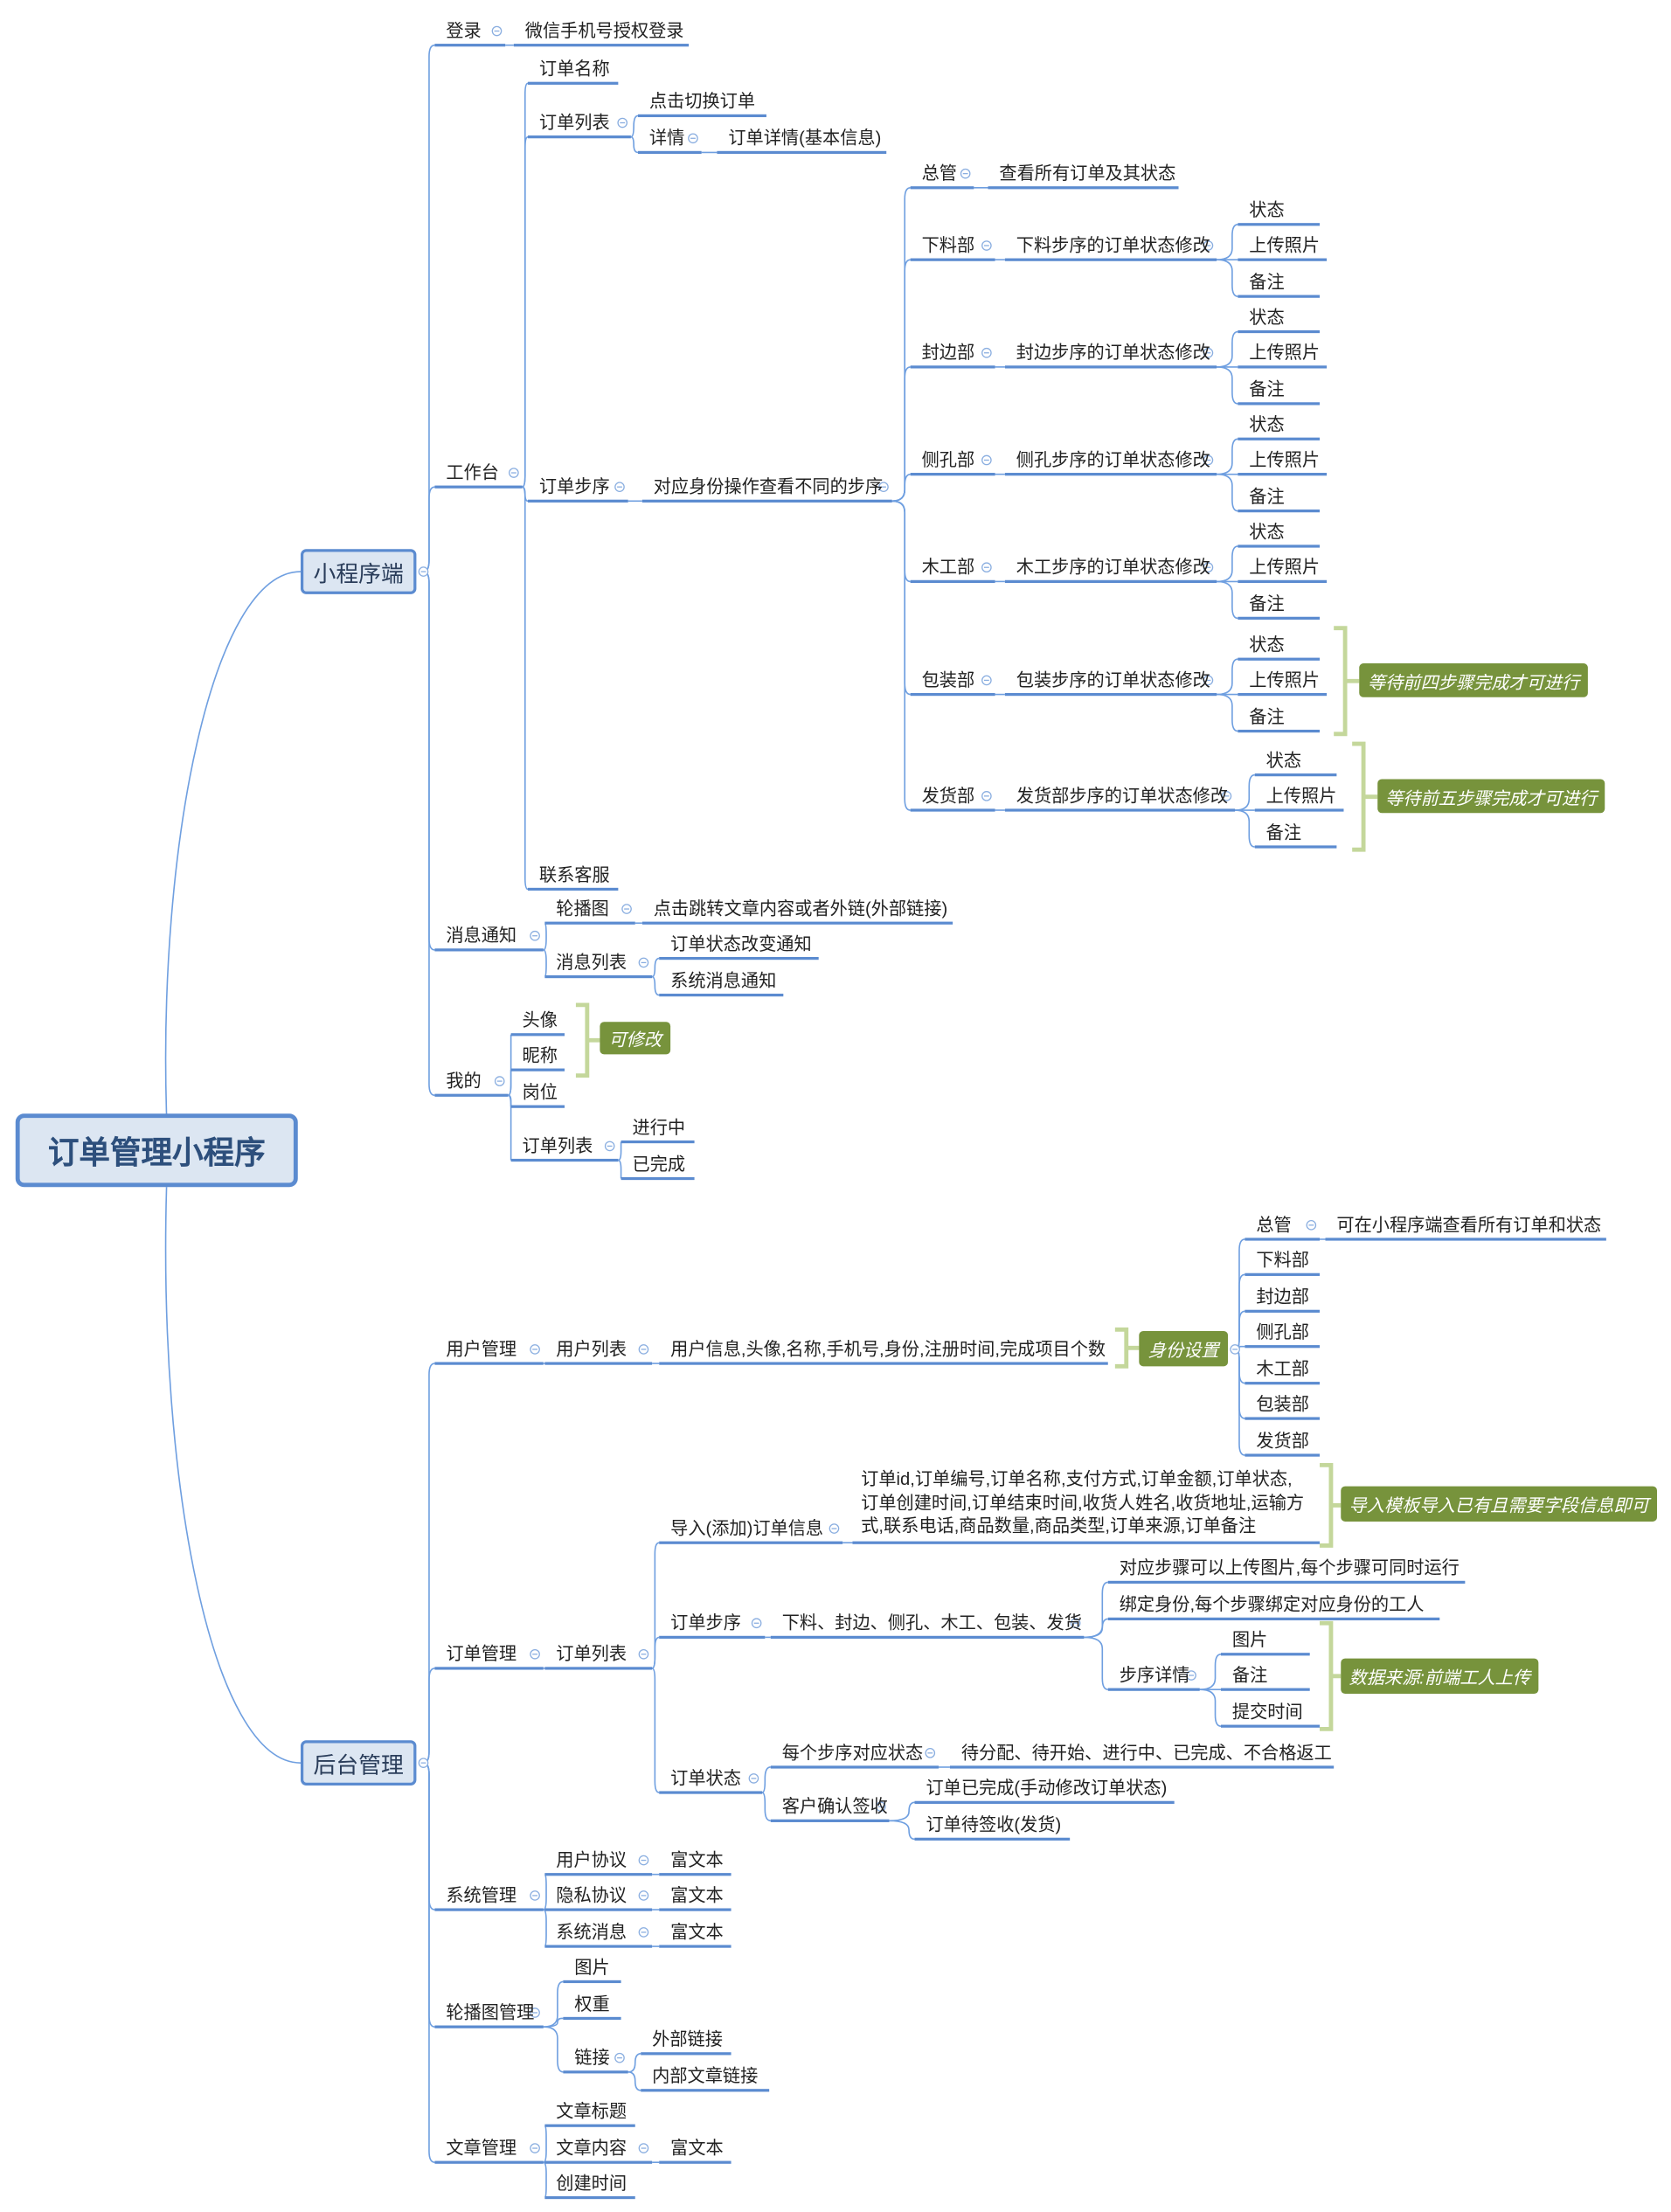  What do you see at coordinates (489, 1656) in the screenshot?
I see `node-om: 订单管理` at bounding box center [489, 1656].